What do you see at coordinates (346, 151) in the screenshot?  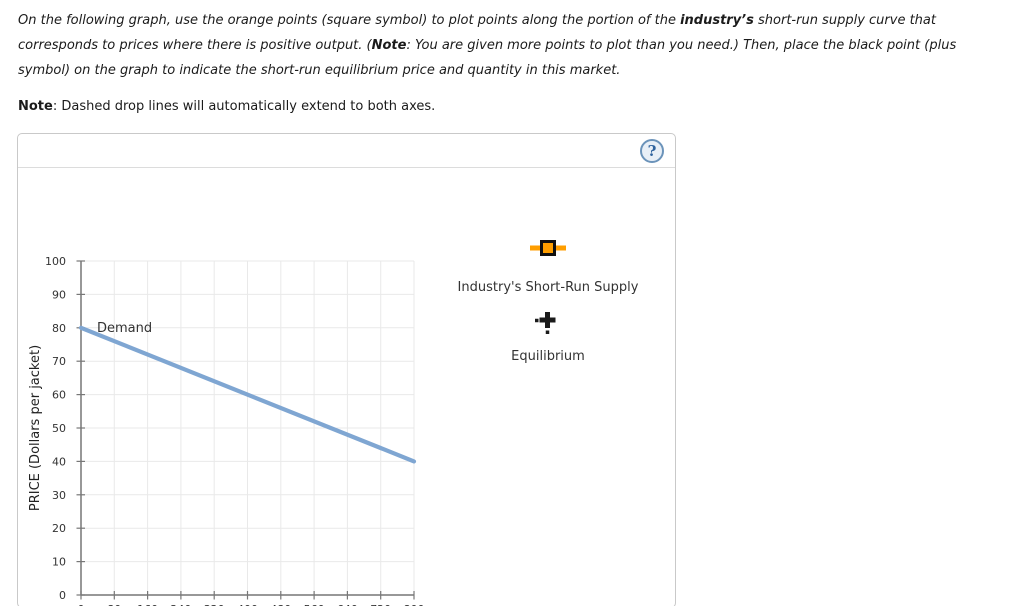 I see `panel-header: ?` at bounding box center [346, 151].